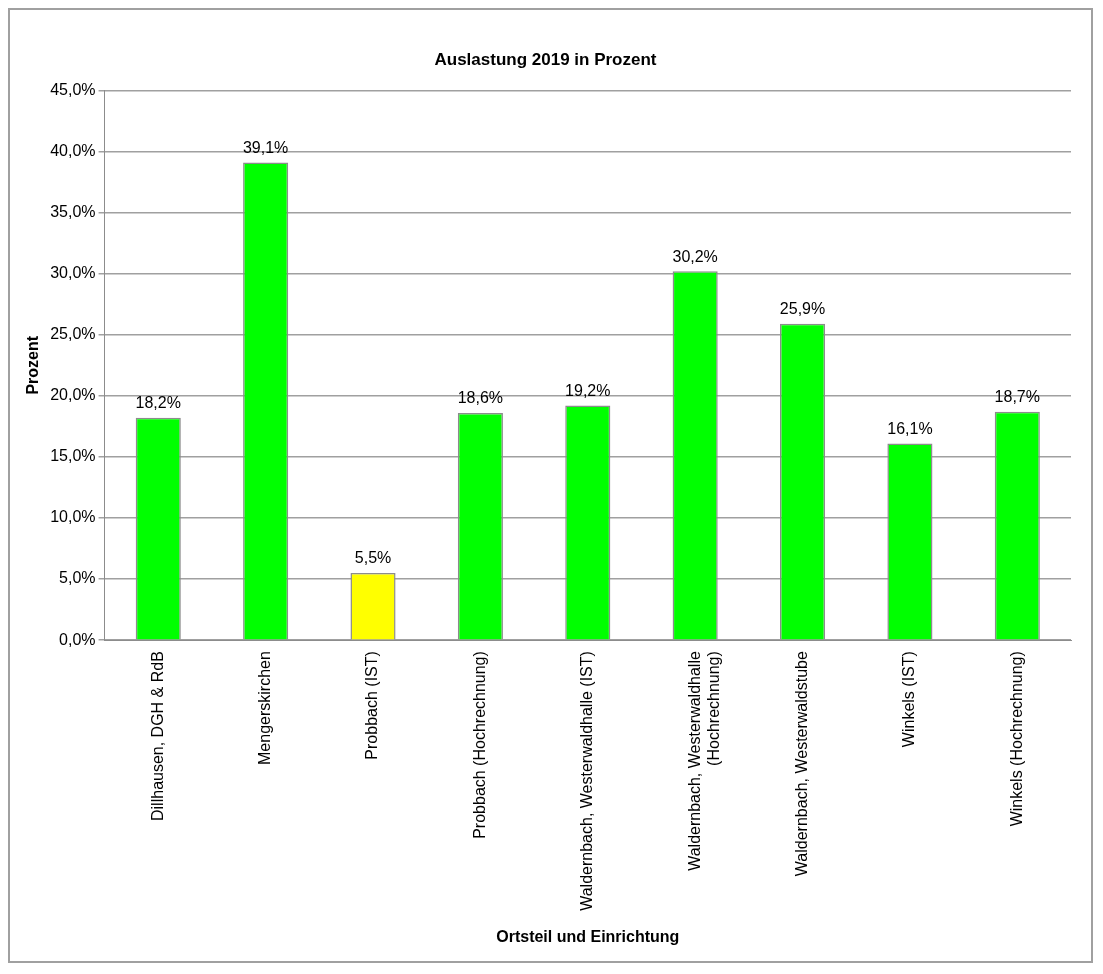  Describe the element at coordinates (73, 273) in the screenshot. I see `y-tick-label: 30,0%` at that location.